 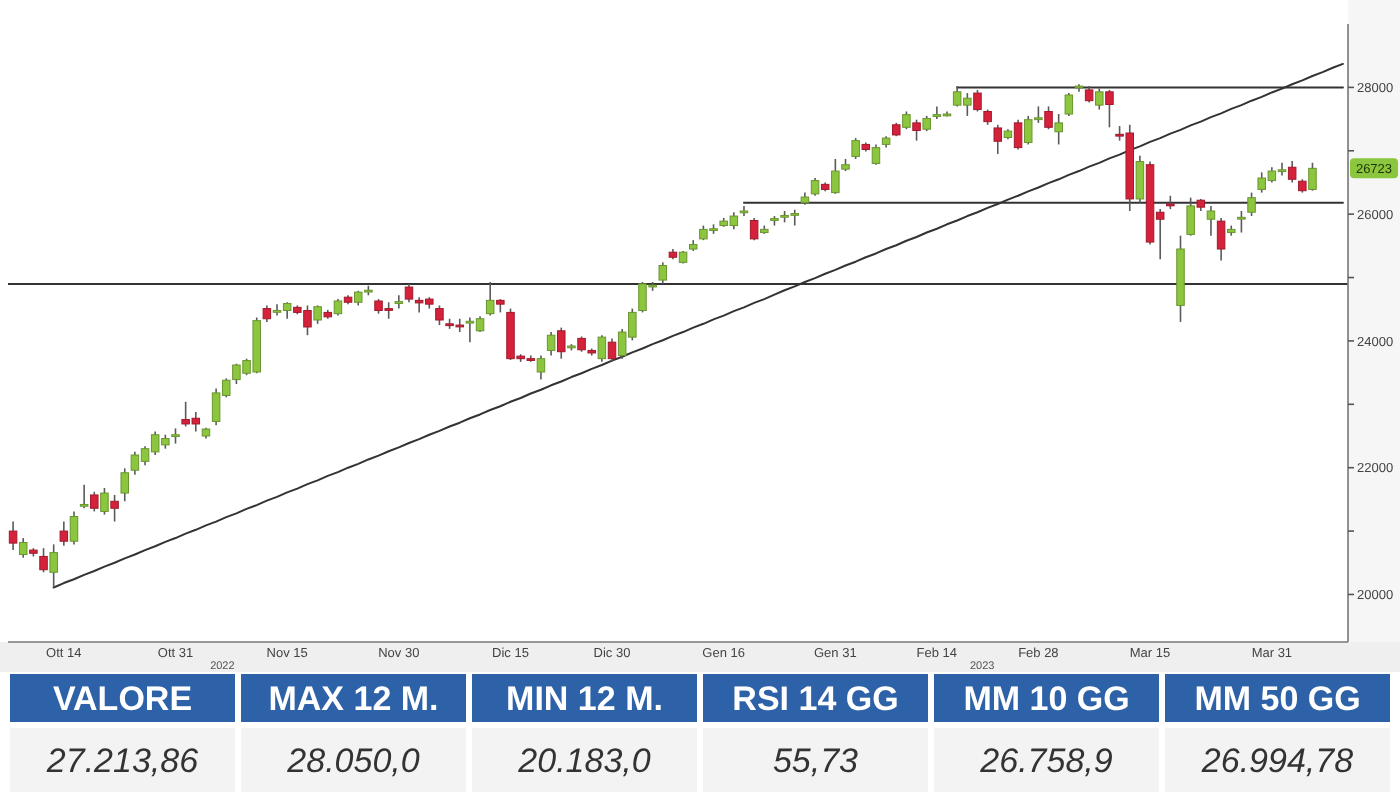 I want to click on category-label: MM 10 GG, so click(x=1046, y=699).